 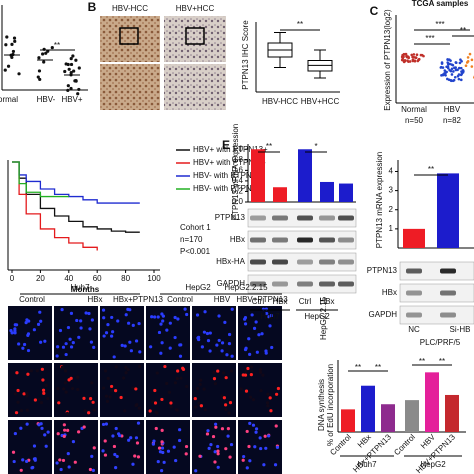 I want to click on group-label: HepG2, so click(x=317, y=316).